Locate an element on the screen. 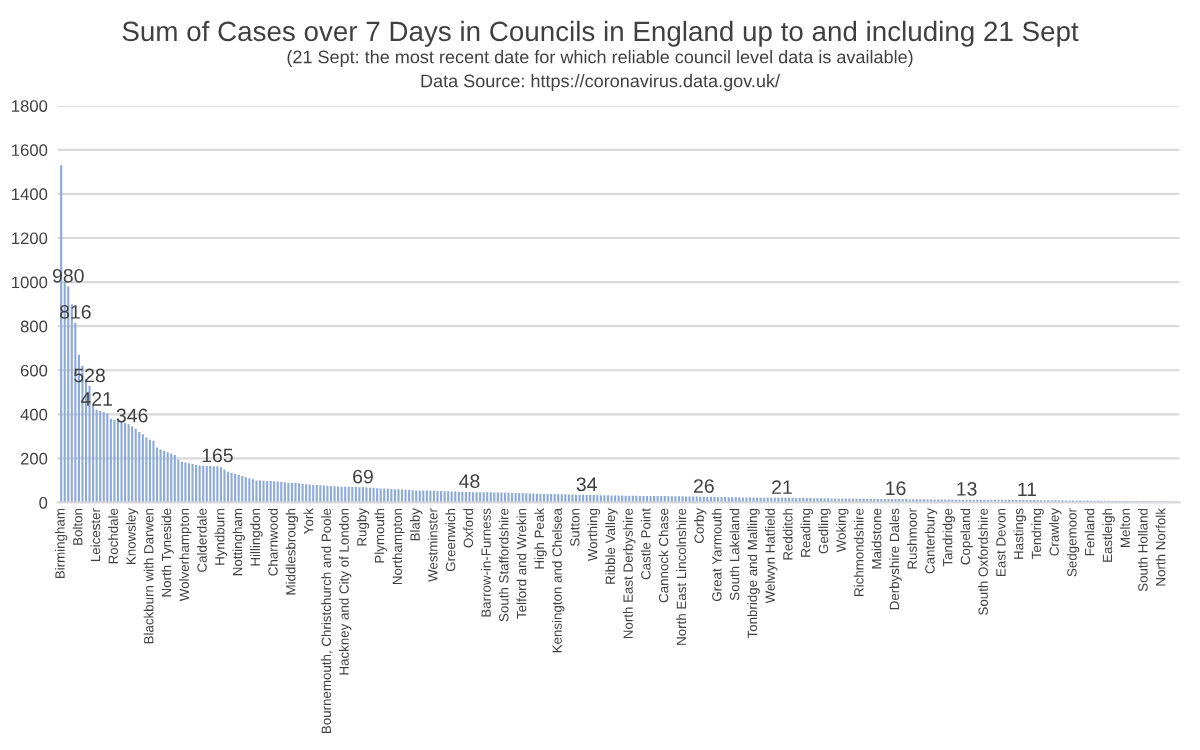 The image size is (1200, 750). chart-subtitle: (21 Sept: the most recent date for which reliable council level data is available) is located at coordinates (600, 58).